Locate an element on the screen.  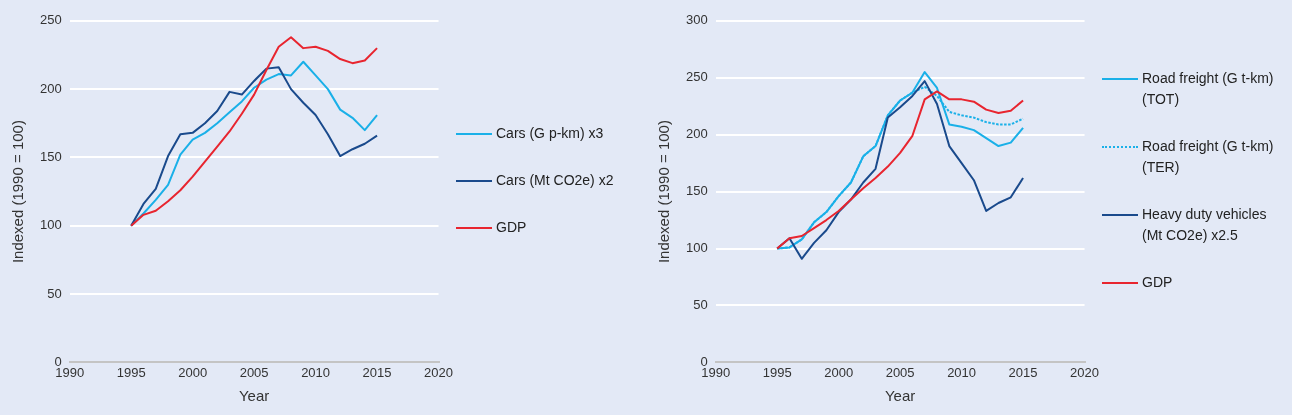
legend-label: Road freight (G t-km) (TER) is located at coordinates (1208, 156).